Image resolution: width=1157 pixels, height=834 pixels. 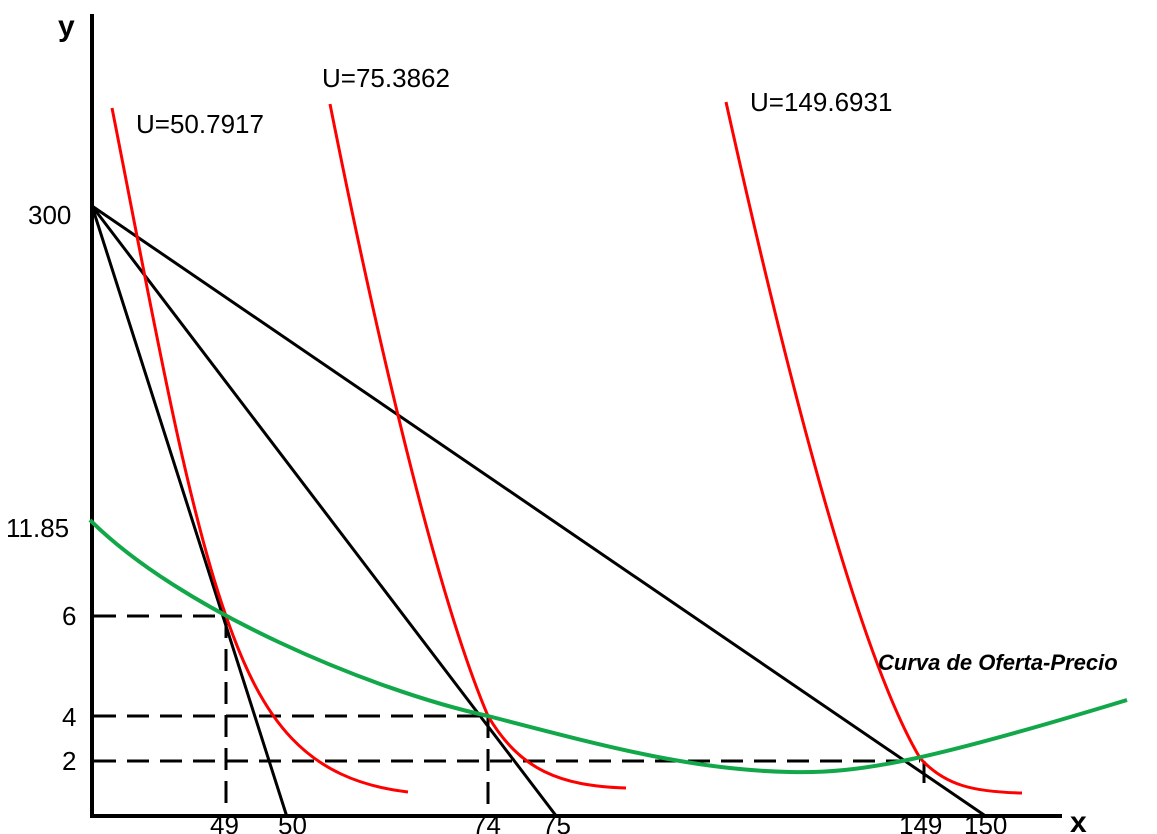 I want to click on y-tick-2: 2, so click(x=69, y=761).